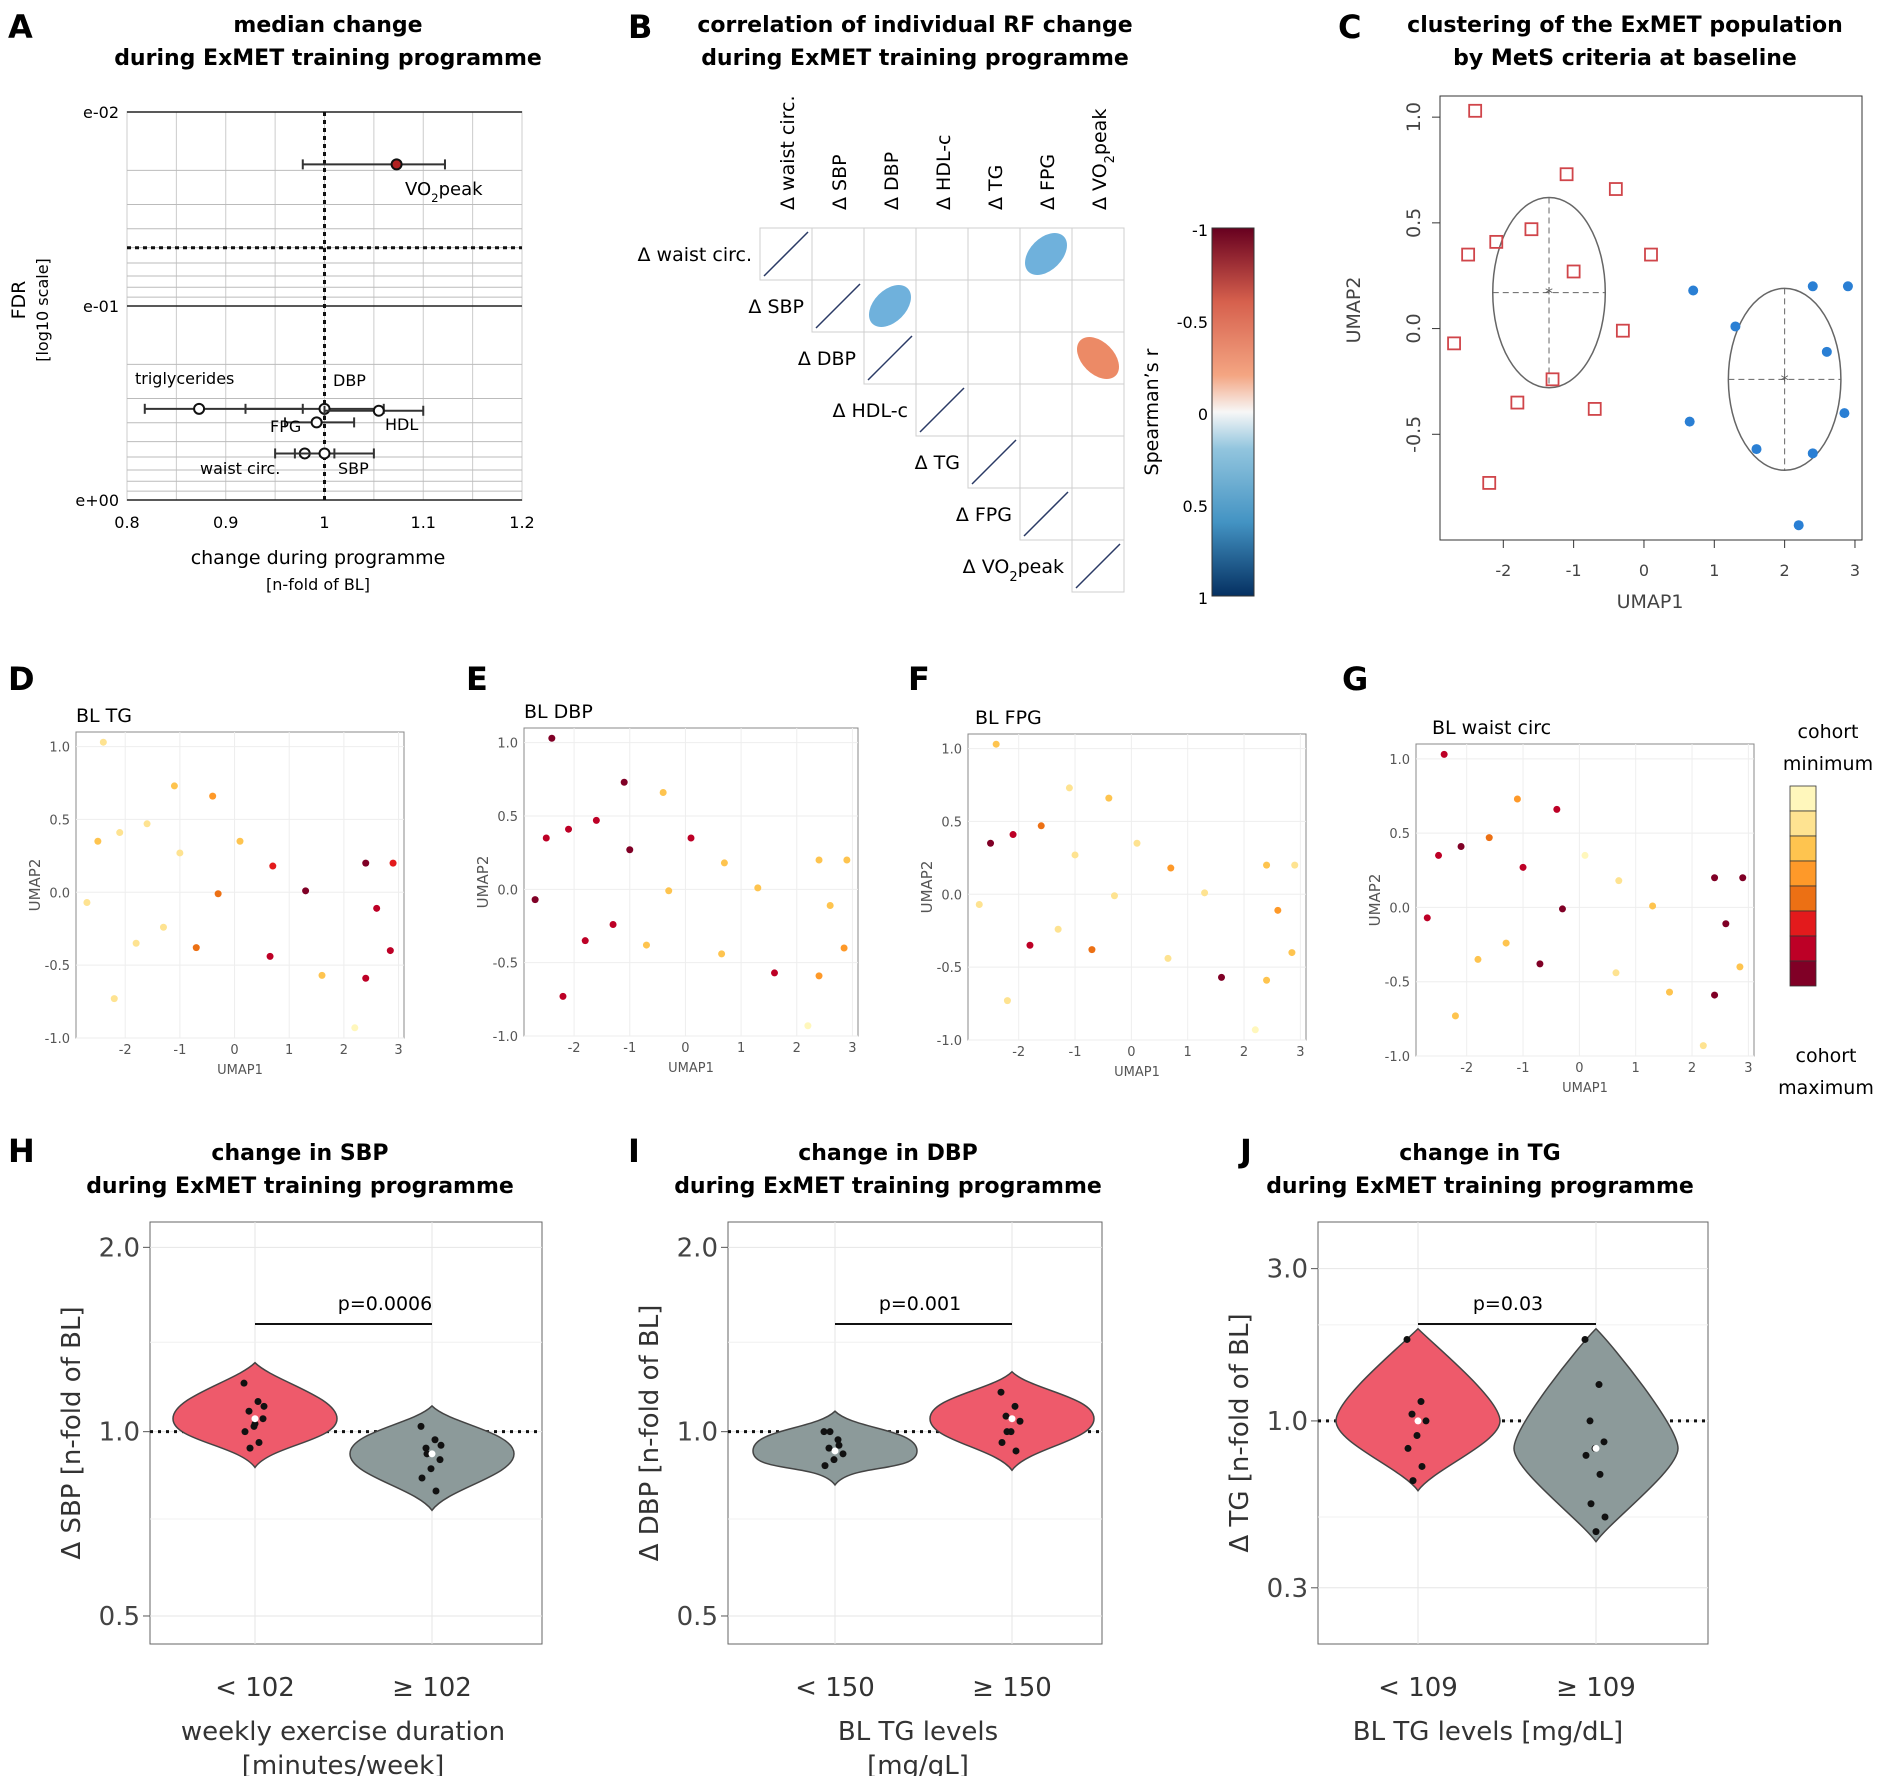  I want to click on panel-letter-e: E, so click(477, 679).